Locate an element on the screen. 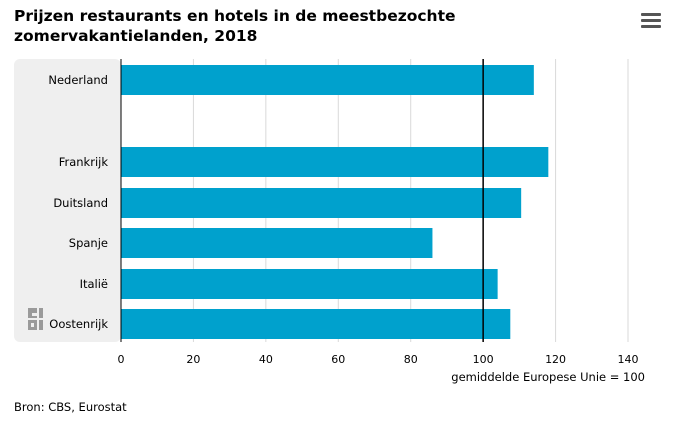  category-label: Italië is located at coordinates (94, 284).